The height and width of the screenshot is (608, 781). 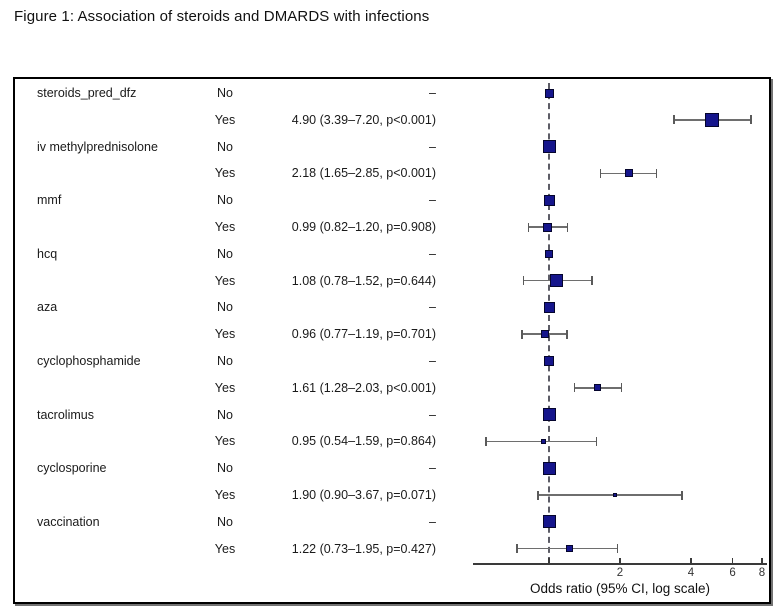 What do you see at coordinates (549, 323) in the screenshot?
I see `reference-line` at bounding box center [549, 323].